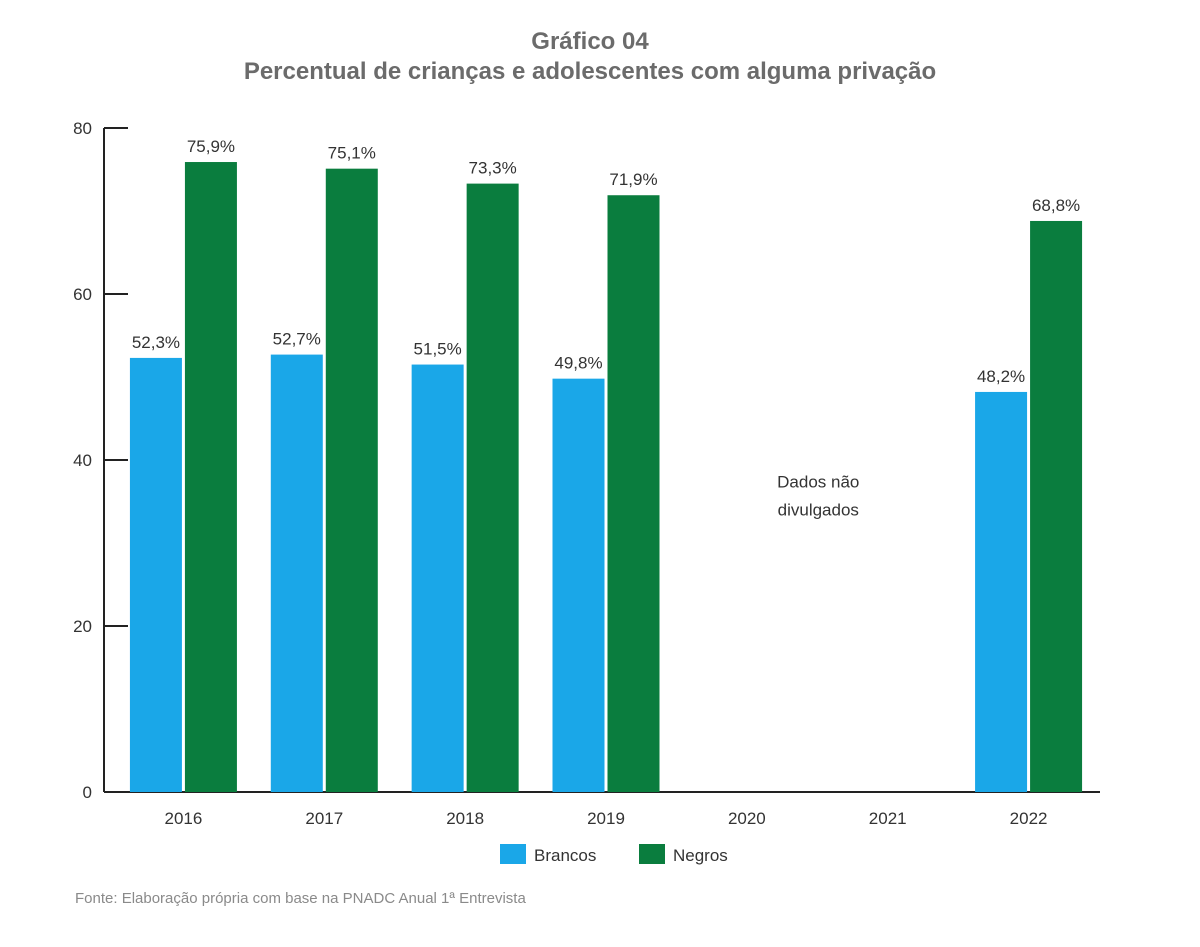  I want to click on data-label: 75,1%, so click(352, 153).